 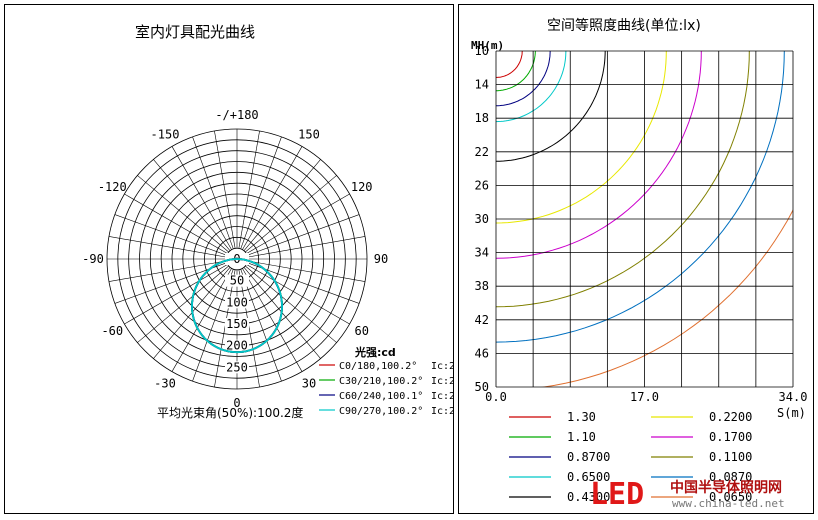 What do you see at coordinates (195, 32) in the screenshot?
I see `polar-chart-title: 室内灯具配光曲线` at bounding box center [195, 32].